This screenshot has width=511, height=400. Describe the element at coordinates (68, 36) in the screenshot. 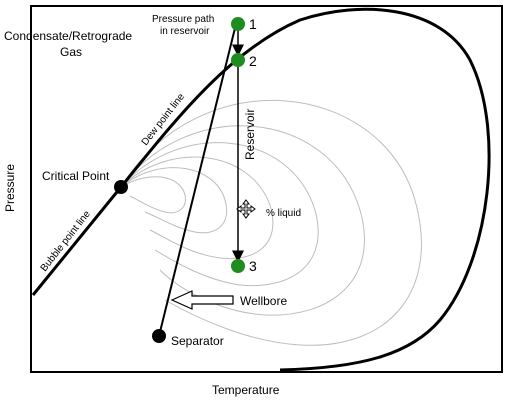

I see `region-label: Condensate/Retrograde` at that location.